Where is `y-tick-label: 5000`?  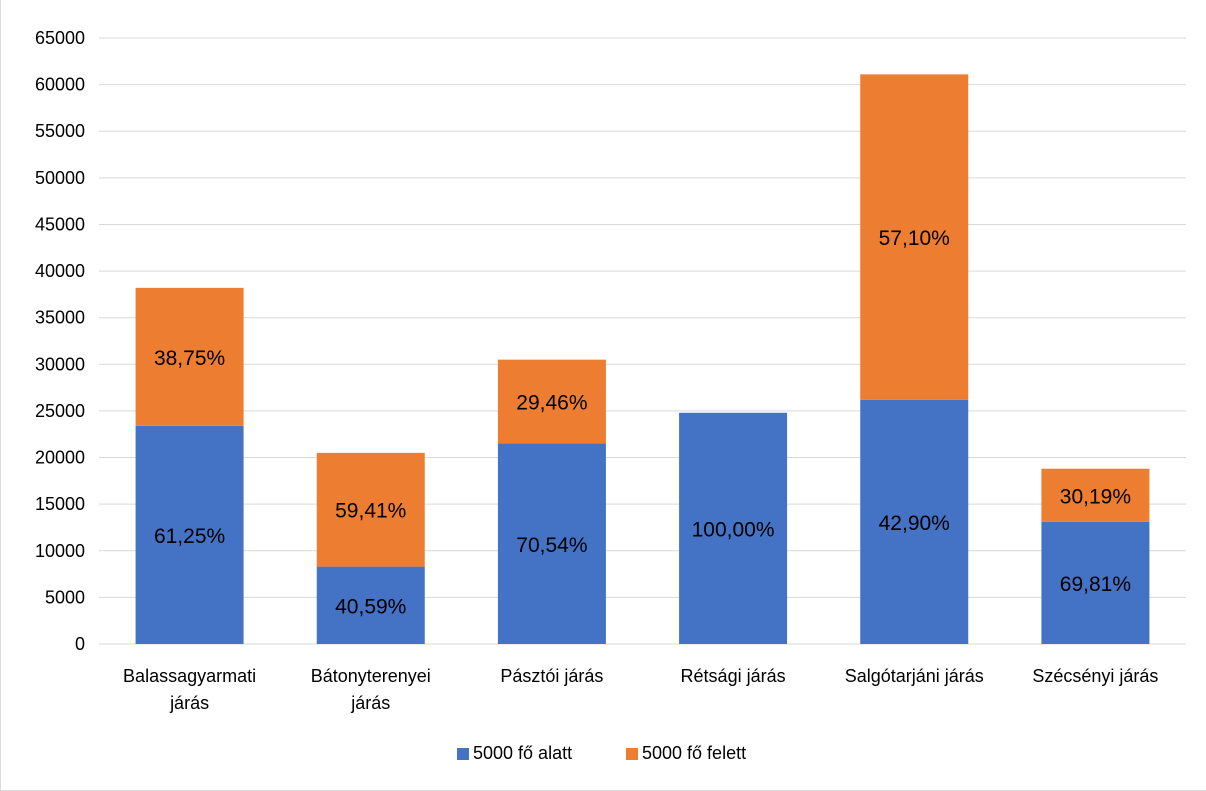
y-tick-label: 5000 is located at coordinates (65, 597).